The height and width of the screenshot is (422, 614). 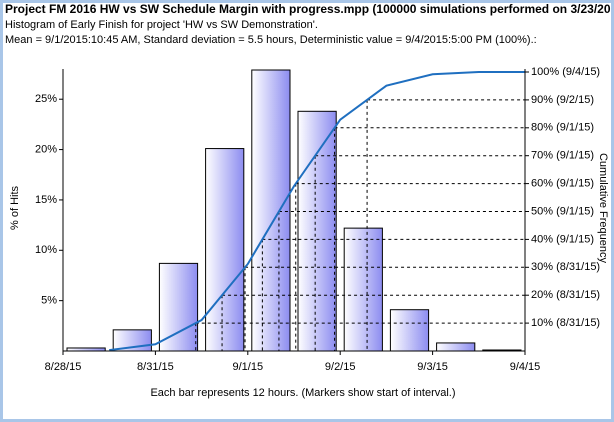 What do you see at coordinates (562, 156) in the screenshot?
I see `y2-tick-label: 70% (9/1/15)` at bounding box center [562, 156].